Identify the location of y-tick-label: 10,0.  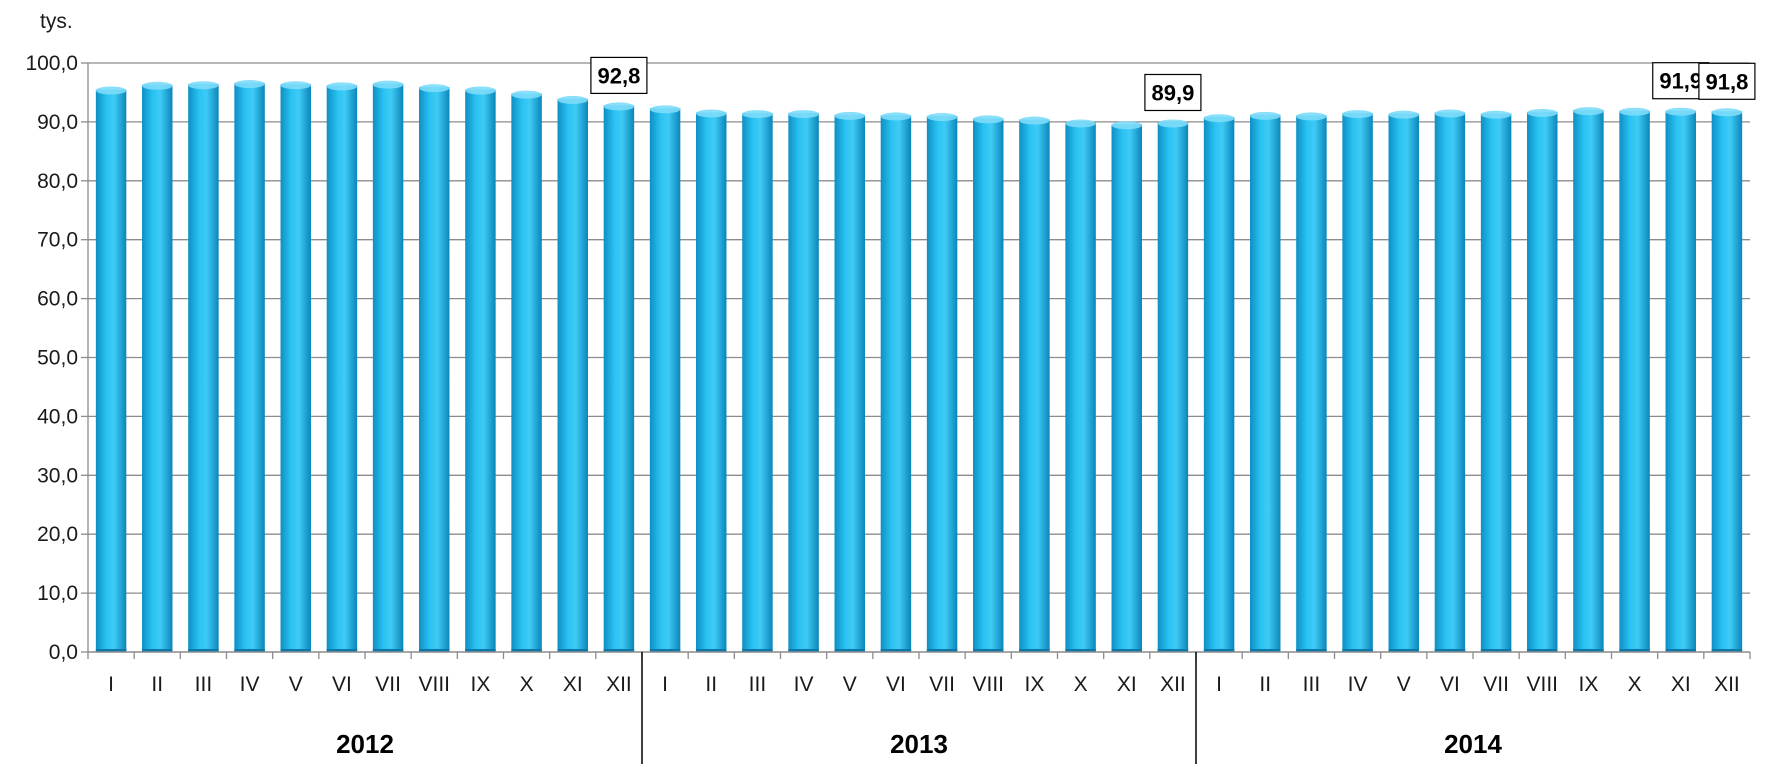
(57, 593).